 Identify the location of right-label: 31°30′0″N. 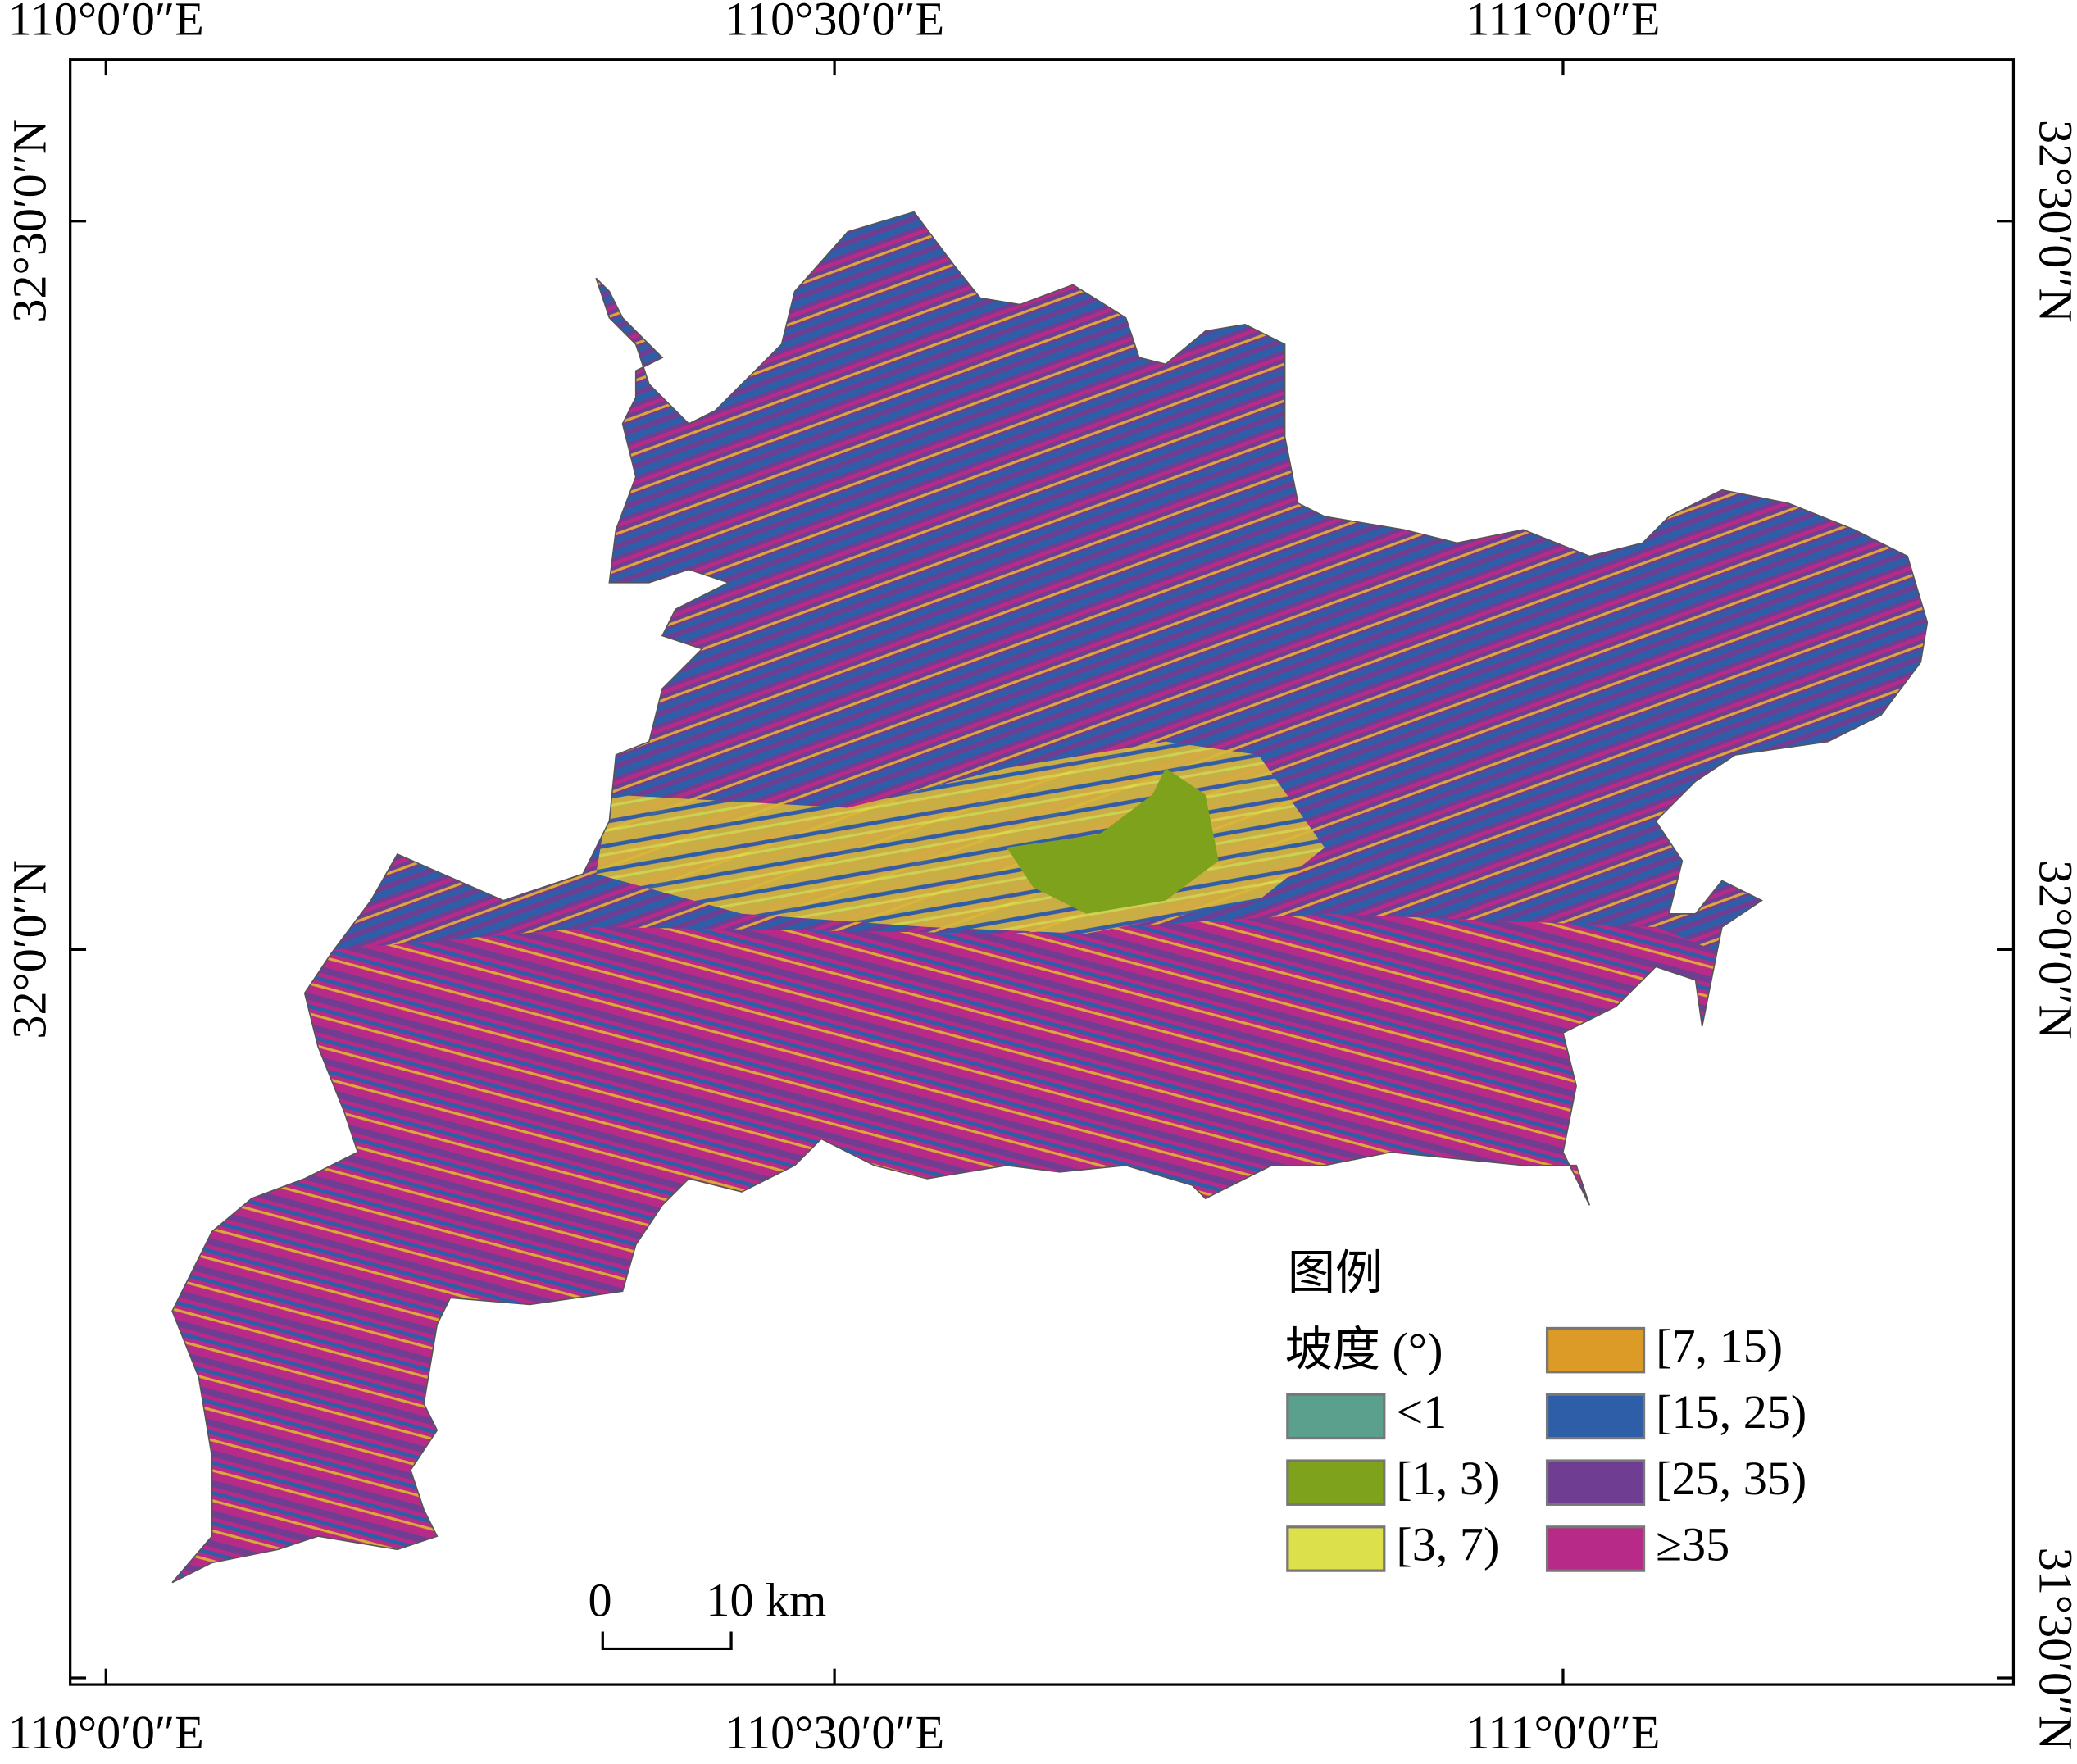
(2053, 1649).